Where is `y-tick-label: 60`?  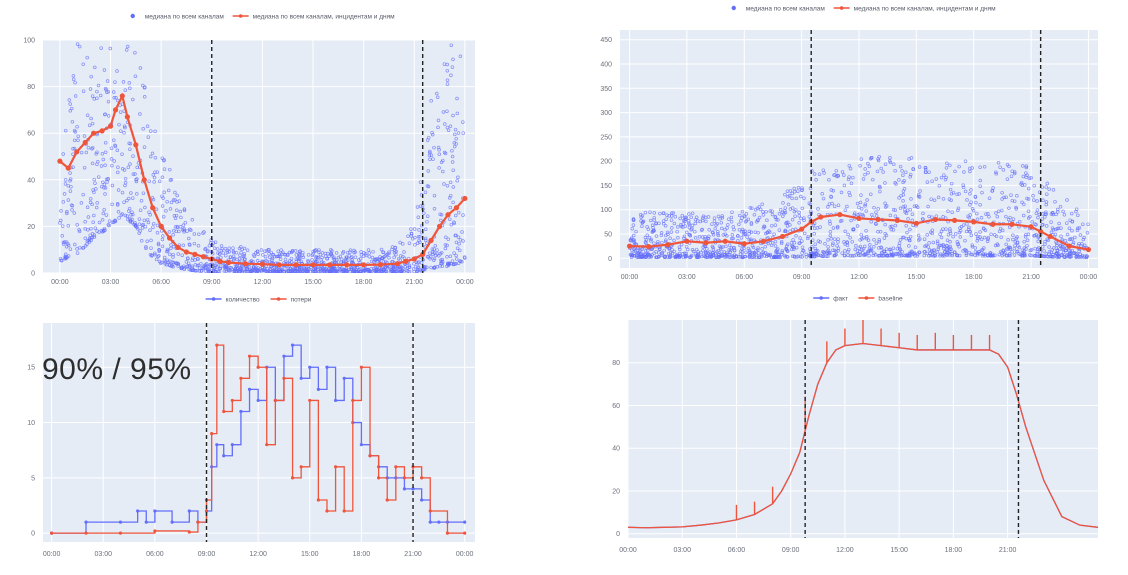 y-tick-label: 60 is located at coordinates (31, 134).